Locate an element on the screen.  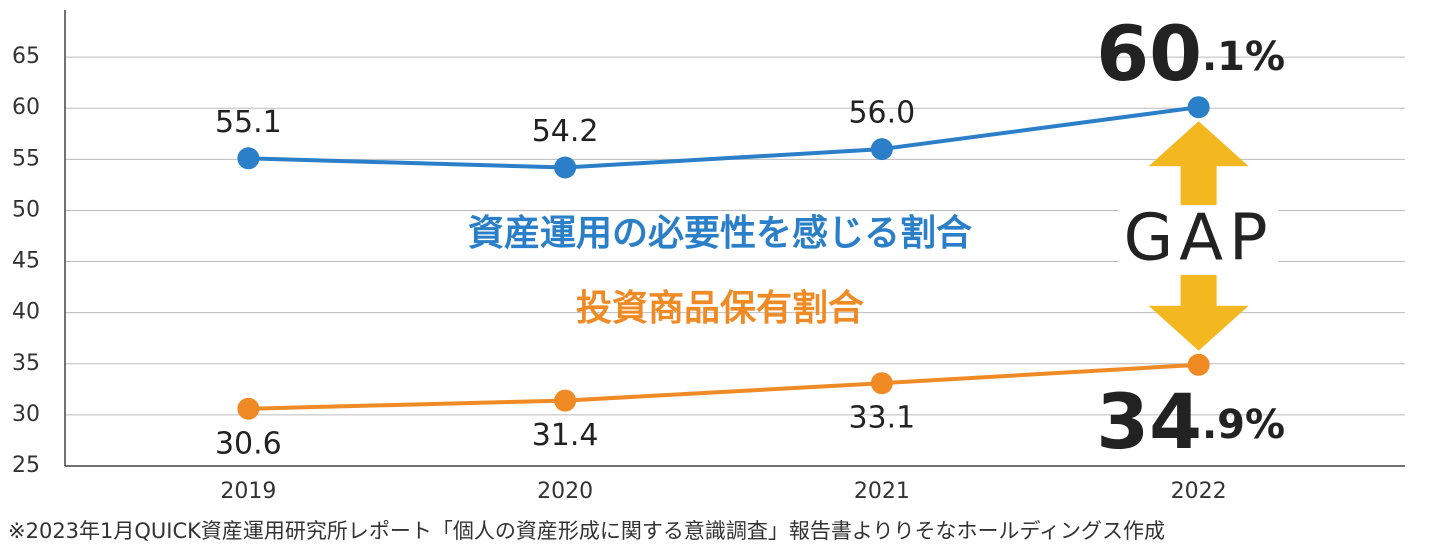
y-tick-label: 60 is located at coordinates (26, 107).